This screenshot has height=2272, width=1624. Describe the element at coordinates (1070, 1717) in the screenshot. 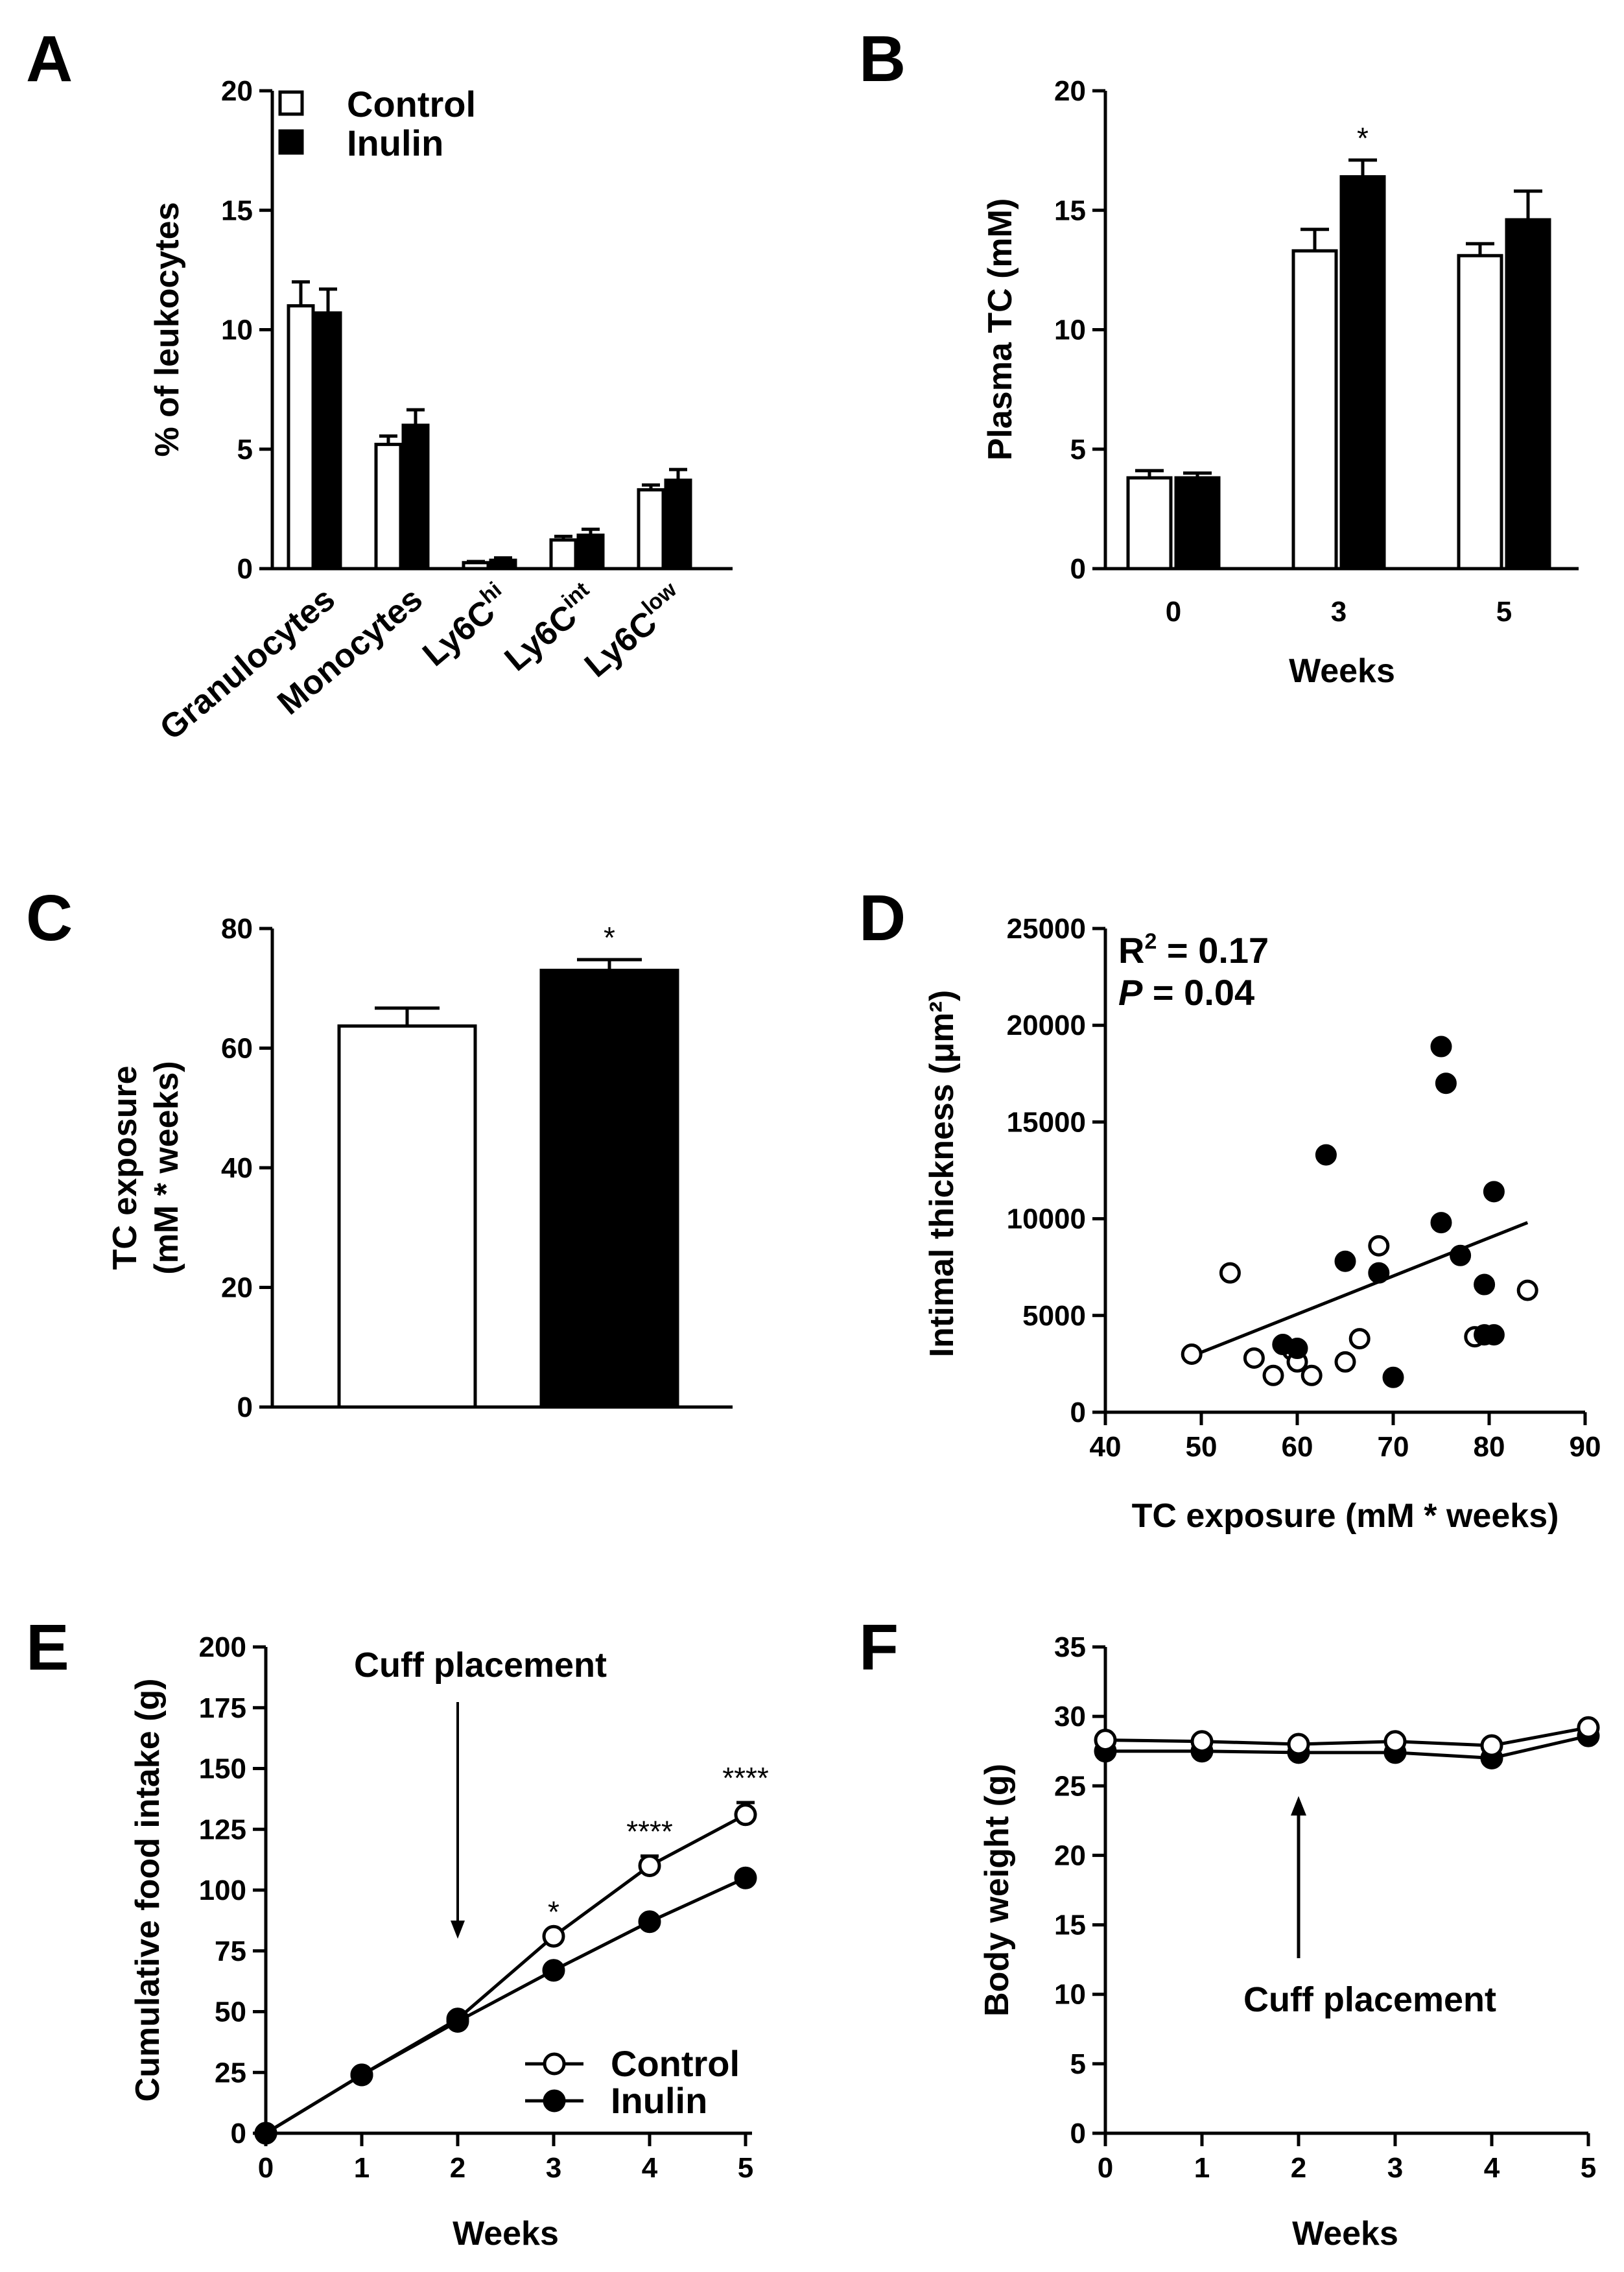

I see `y-tick-label: 30` at that location.